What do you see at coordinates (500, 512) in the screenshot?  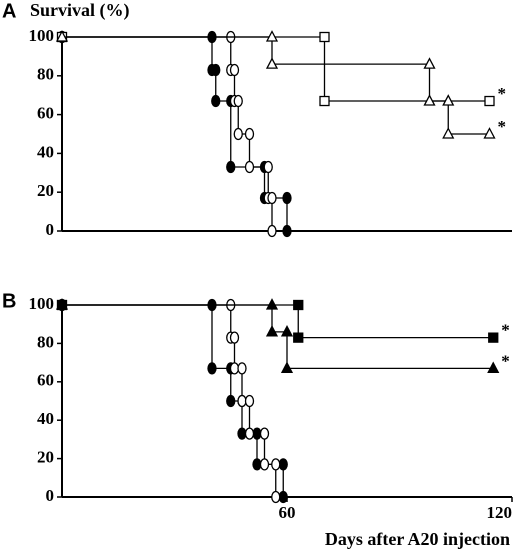 I see `x-tick-label: 120` at bounding box center [500, 512].